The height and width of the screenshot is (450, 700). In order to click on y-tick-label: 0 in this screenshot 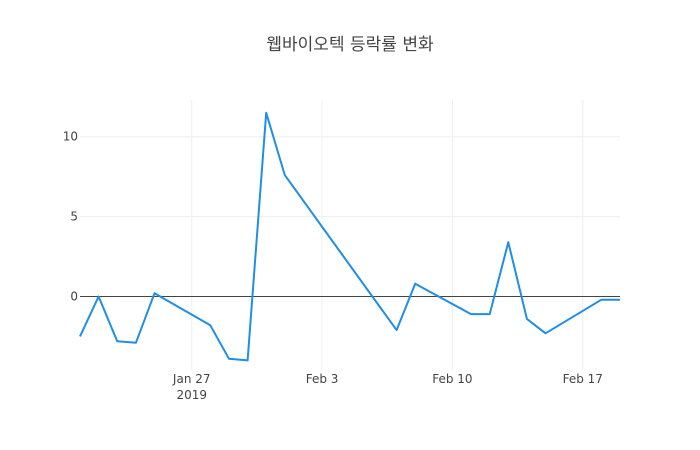, I will do `click(74, 297)`.